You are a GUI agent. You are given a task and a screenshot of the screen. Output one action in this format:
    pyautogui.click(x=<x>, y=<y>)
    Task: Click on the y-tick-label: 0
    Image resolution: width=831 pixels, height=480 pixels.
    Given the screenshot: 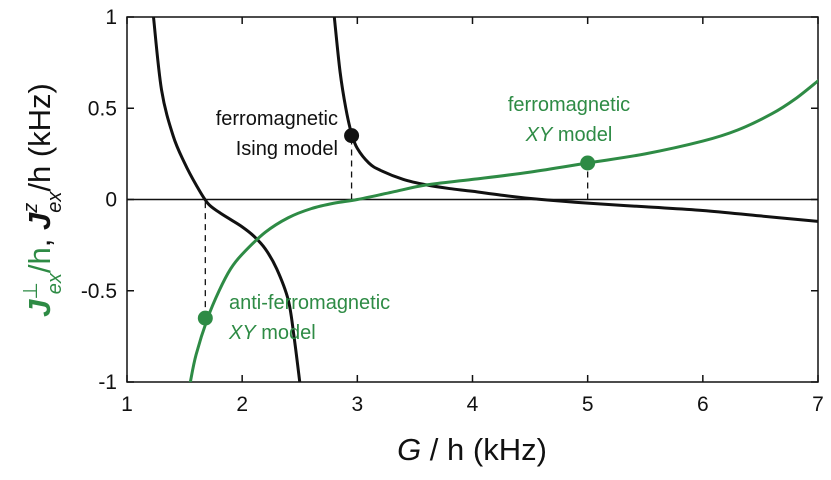 What is the action you would take?
    pyautogui.click(x=111, y=200)
    